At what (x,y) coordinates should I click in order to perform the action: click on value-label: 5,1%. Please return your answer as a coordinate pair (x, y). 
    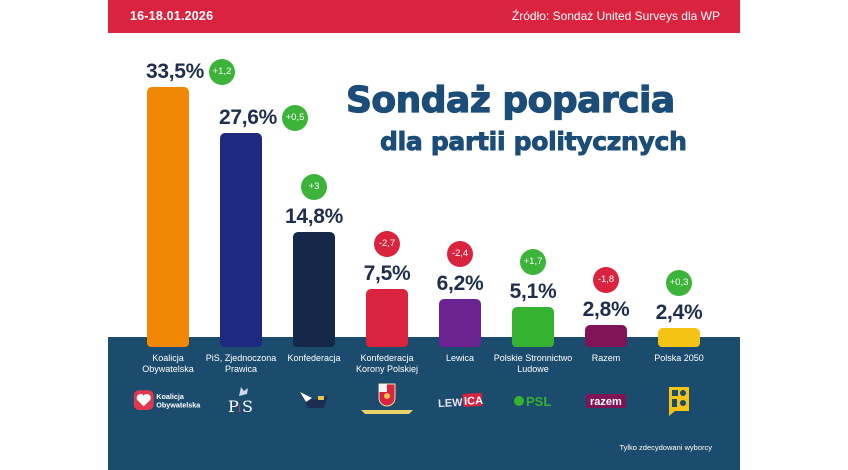
    Looking at the image, I should click on (533, 292).